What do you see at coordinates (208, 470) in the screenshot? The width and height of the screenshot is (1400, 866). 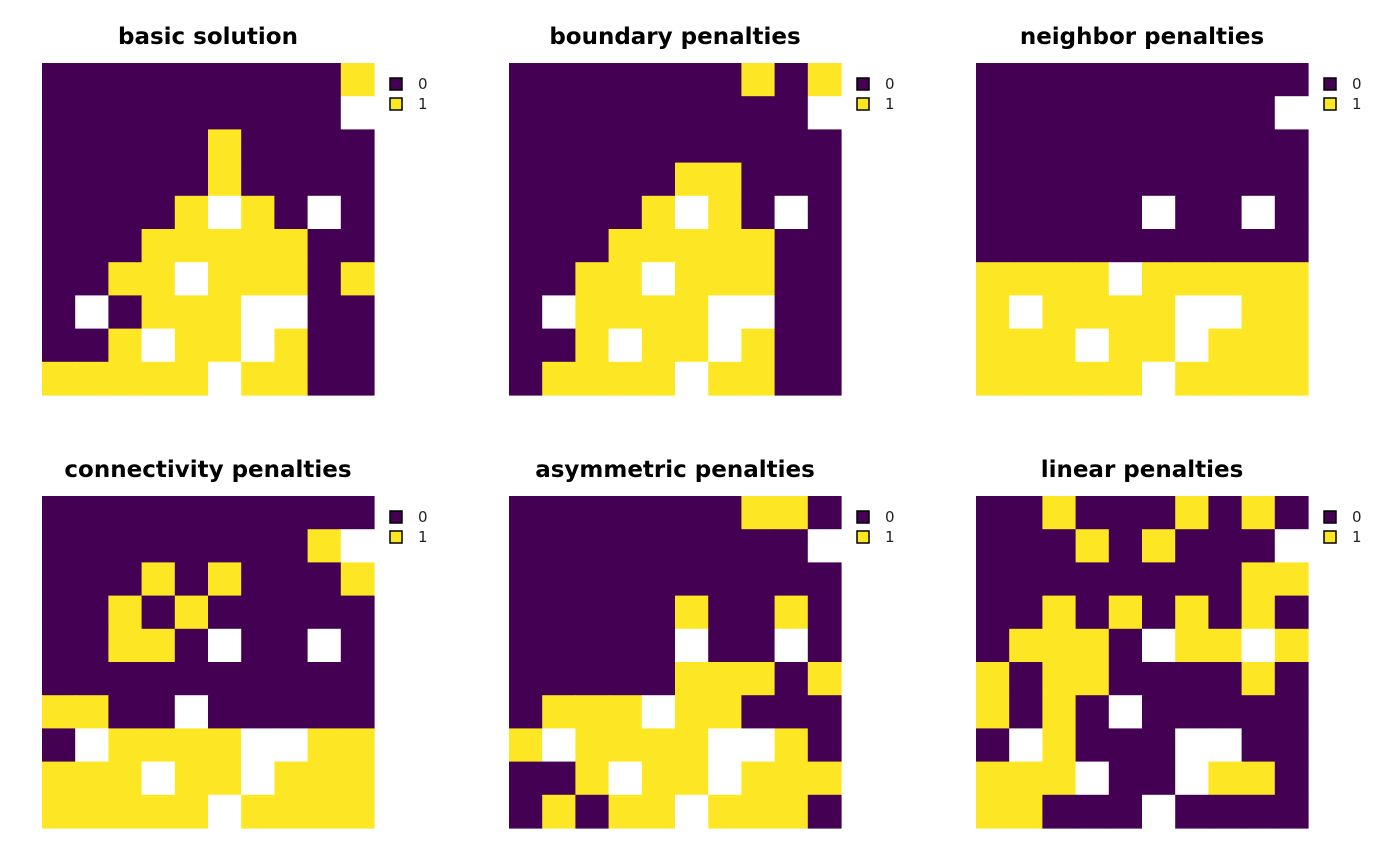 I see `chart-title: connectivity penalties` at bounding box center [208, 470].